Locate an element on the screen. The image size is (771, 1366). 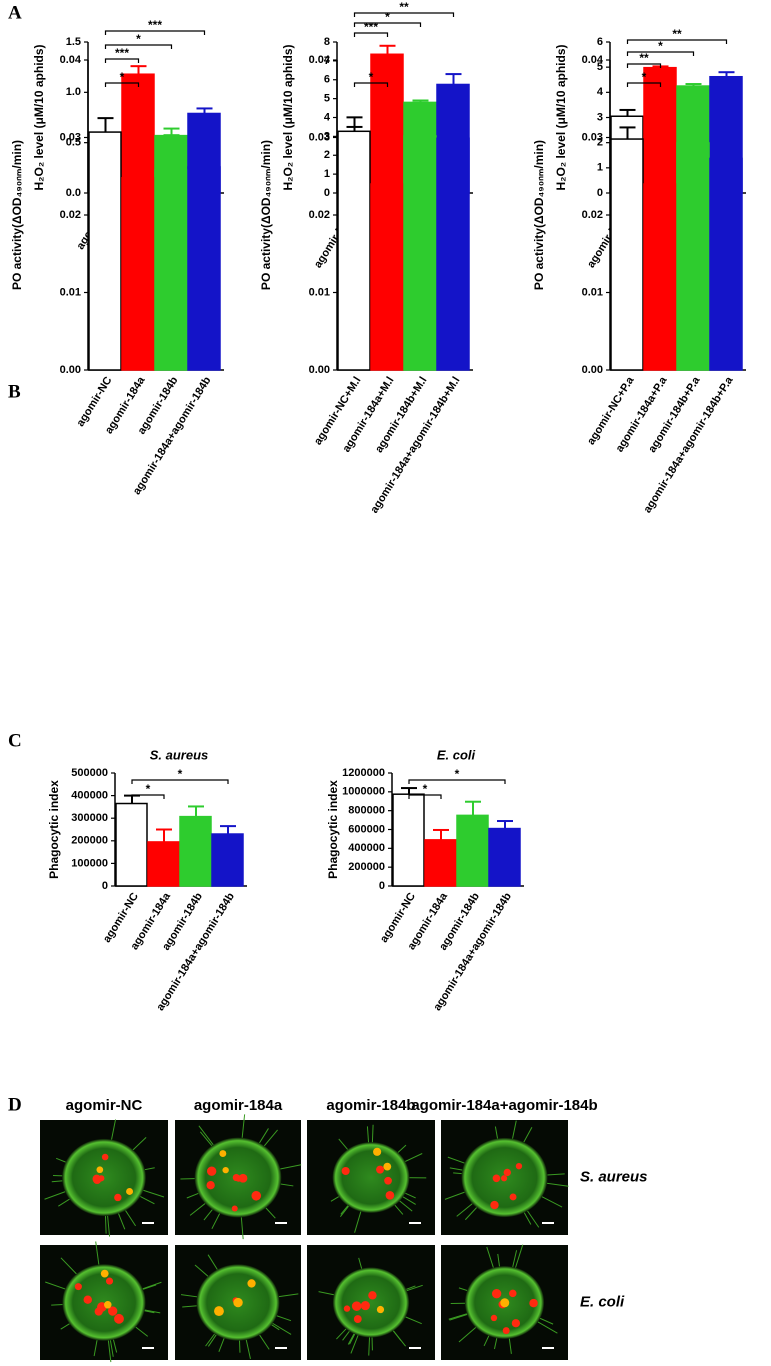
y-tick-label: 300000 is located at coordinates (89, 818).